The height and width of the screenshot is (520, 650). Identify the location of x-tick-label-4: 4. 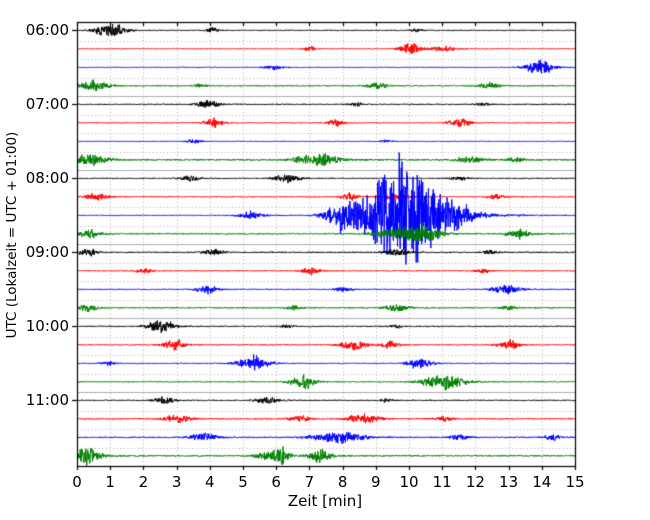
(210, 482).